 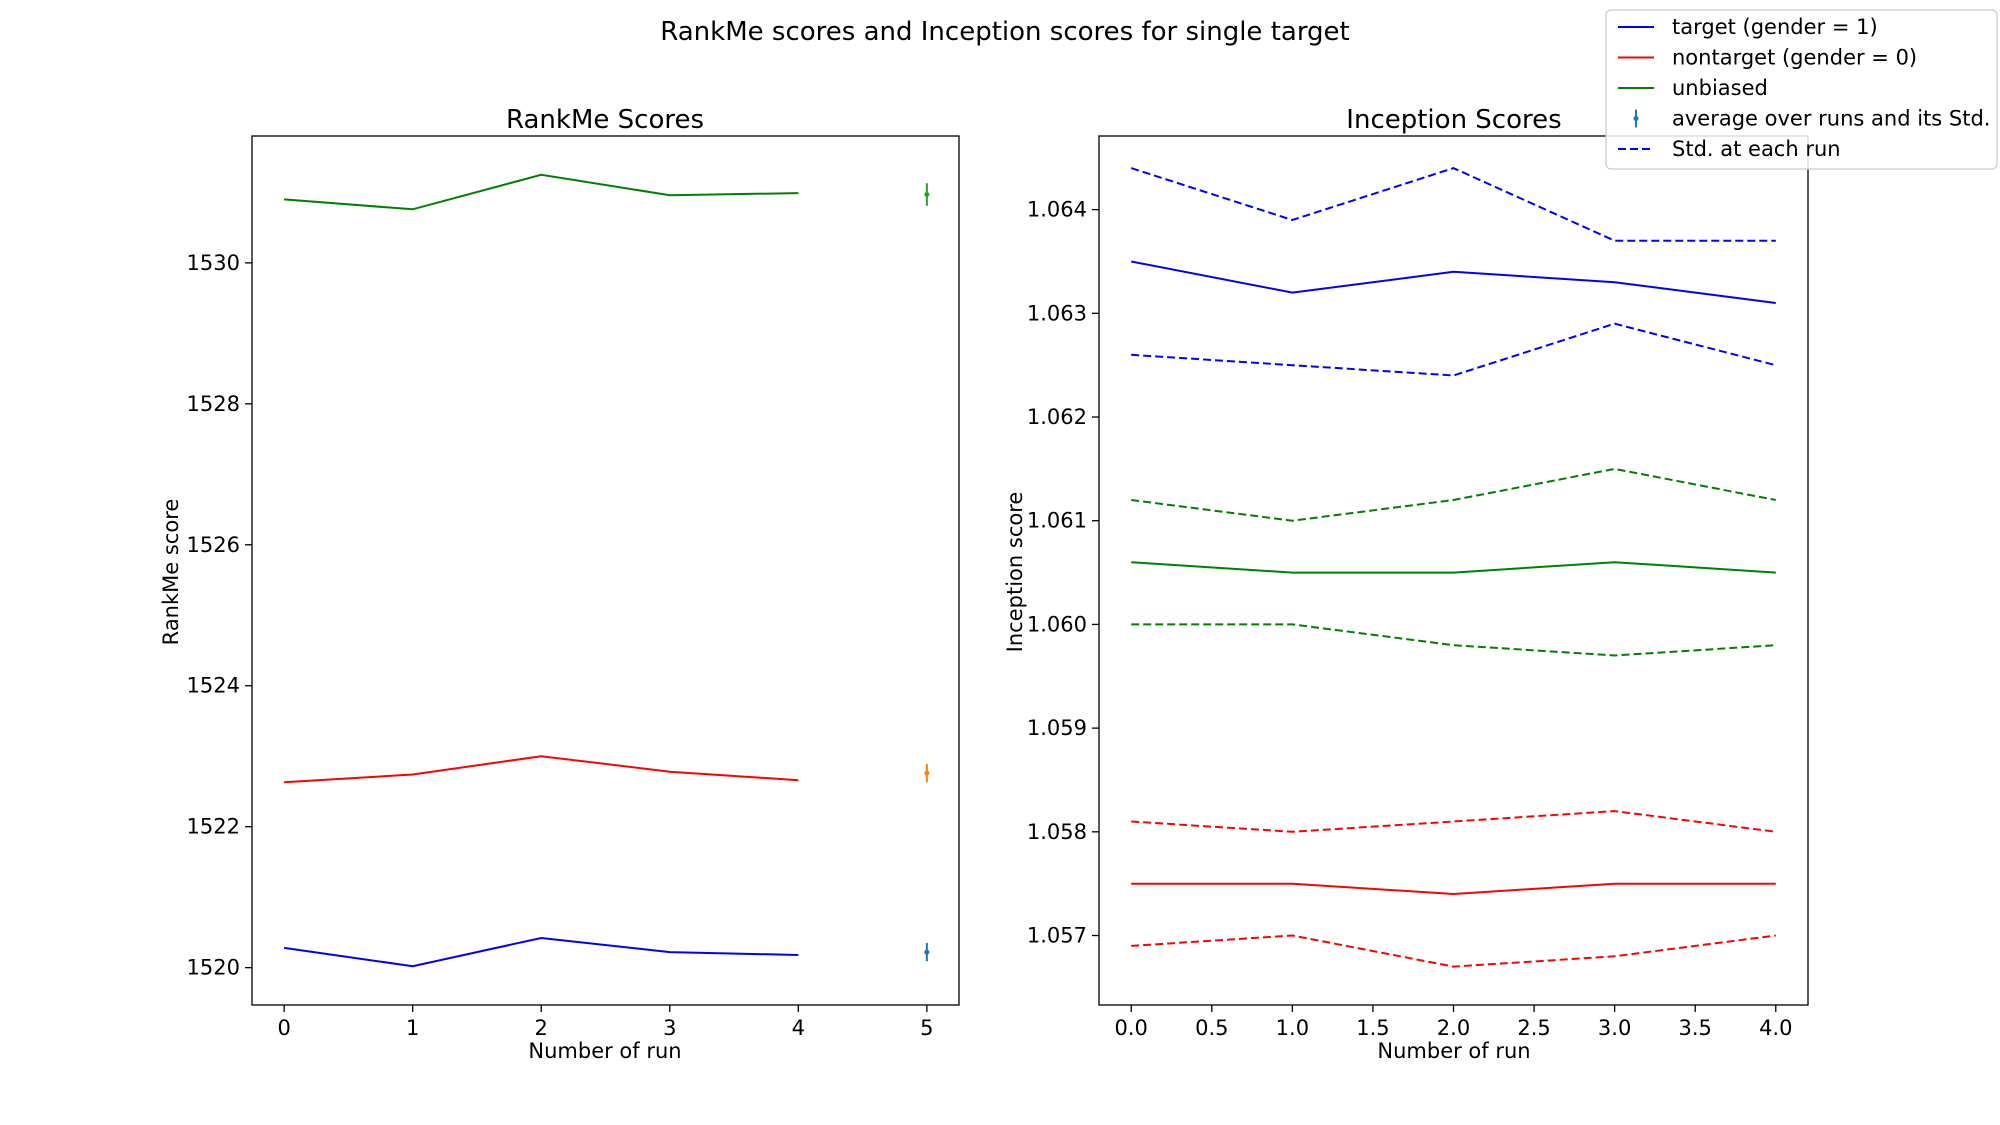 I want to click on inception-target-std-lower-line, so click(x=1454, y=349).